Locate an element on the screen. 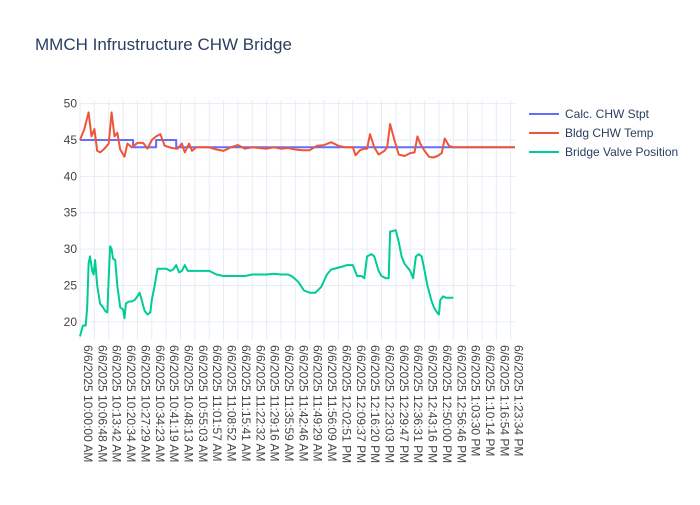 The image size is (700, 505). x-tick-label: 6/6/2025 12:02:51 PM is located at coordinates (346, 404).